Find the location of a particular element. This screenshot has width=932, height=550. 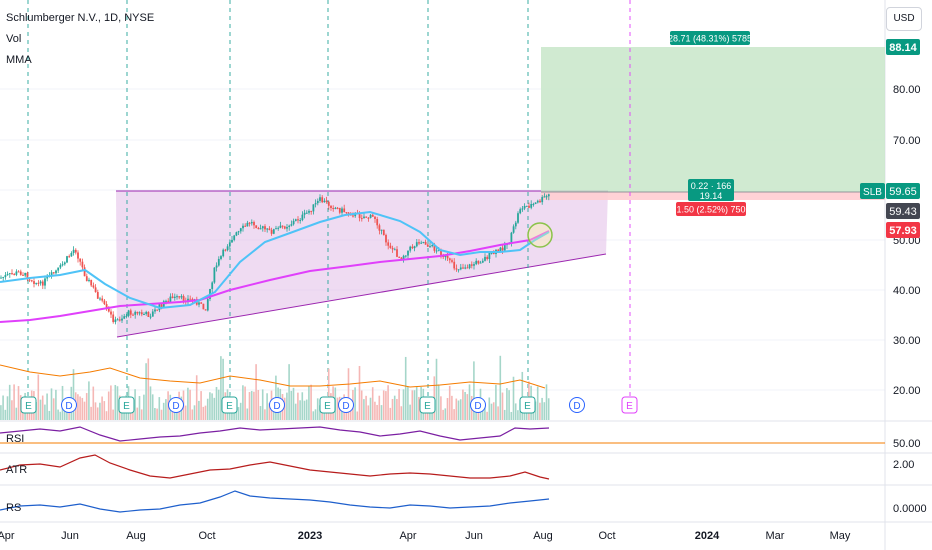

highlight-circle is located at coordinates (540, 235).